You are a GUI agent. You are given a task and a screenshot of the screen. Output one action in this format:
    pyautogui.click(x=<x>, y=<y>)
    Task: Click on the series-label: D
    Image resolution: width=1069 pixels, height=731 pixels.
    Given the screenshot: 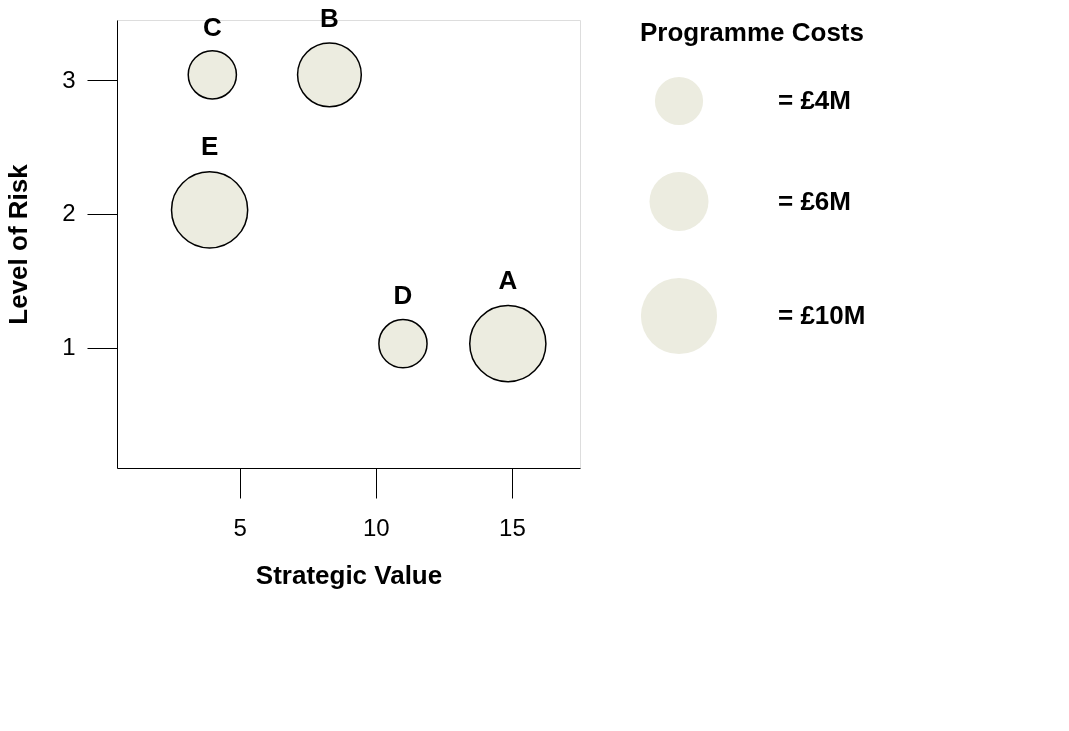 What is the action you would take?
    pyautogui.click(x=403, y=295)
    